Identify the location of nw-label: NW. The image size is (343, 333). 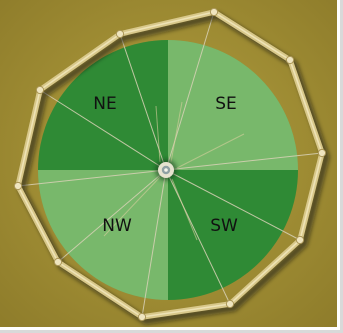
(117, 226).